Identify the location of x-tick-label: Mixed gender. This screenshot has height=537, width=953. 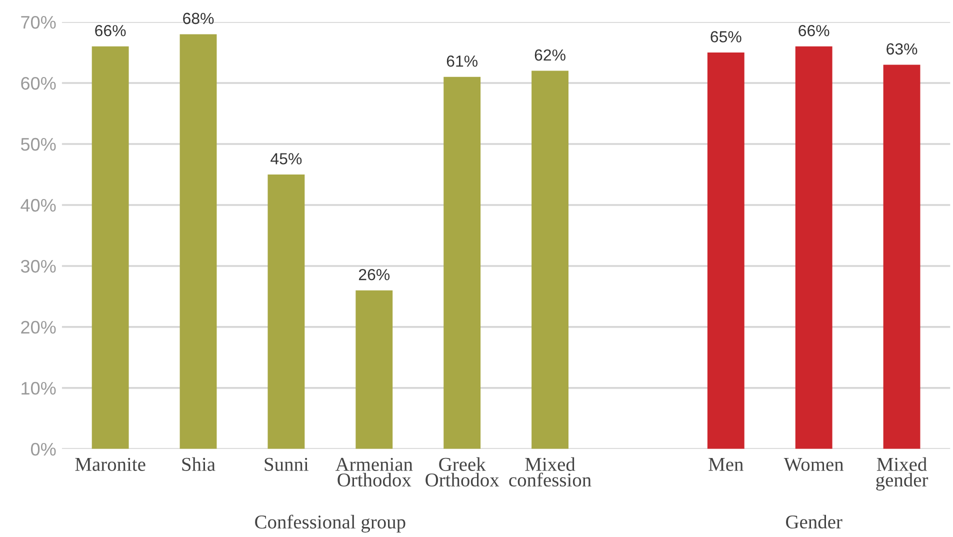
(902, 474).